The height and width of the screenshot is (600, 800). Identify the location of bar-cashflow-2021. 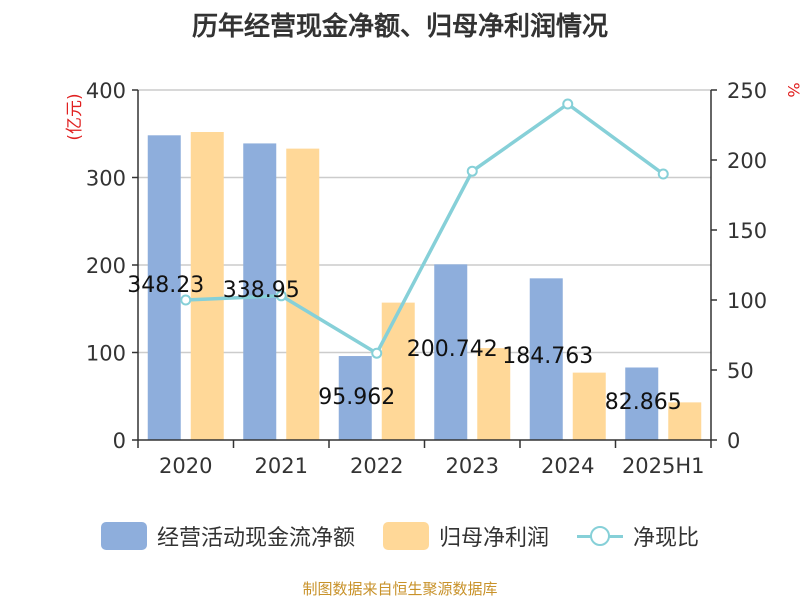
(260, 291).